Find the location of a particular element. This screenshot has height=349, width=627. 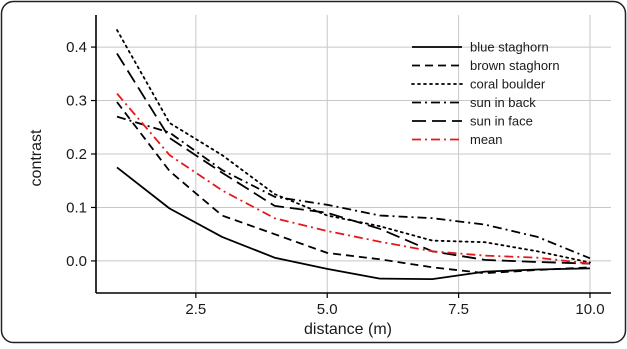

legend-label-sun-in-back: sun in back is located at coordinates (503, 102).